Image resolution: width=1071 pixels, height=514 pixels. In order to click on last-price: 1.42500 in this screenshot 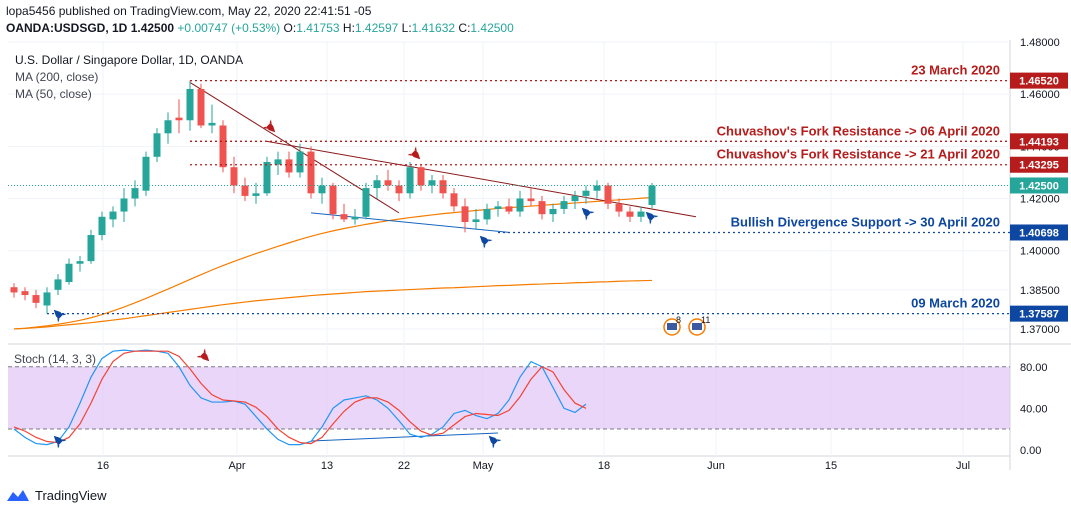, I will do `click(152, 28)`.